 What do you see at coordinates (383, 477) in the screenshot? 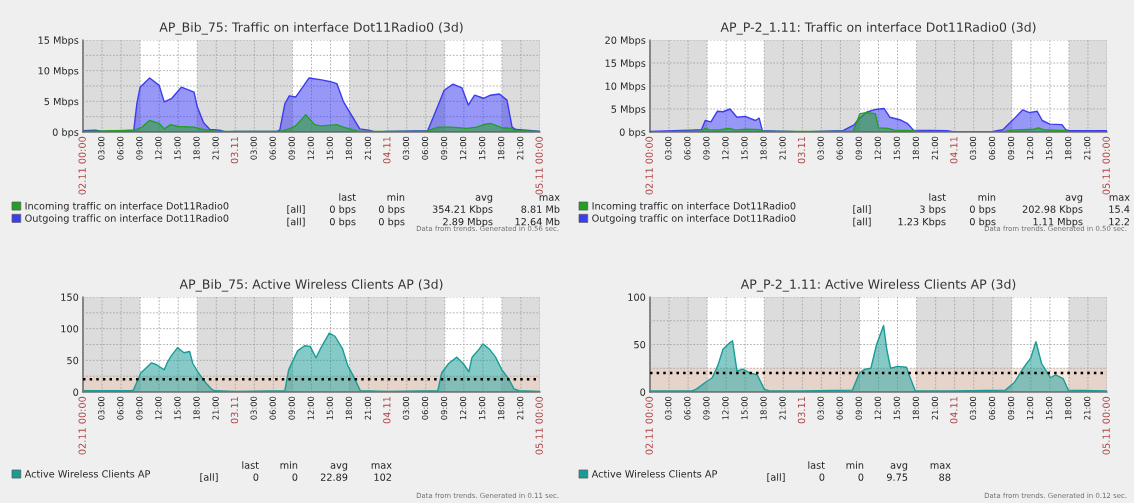
I see `text: 102` at bounding box center [383, 477].